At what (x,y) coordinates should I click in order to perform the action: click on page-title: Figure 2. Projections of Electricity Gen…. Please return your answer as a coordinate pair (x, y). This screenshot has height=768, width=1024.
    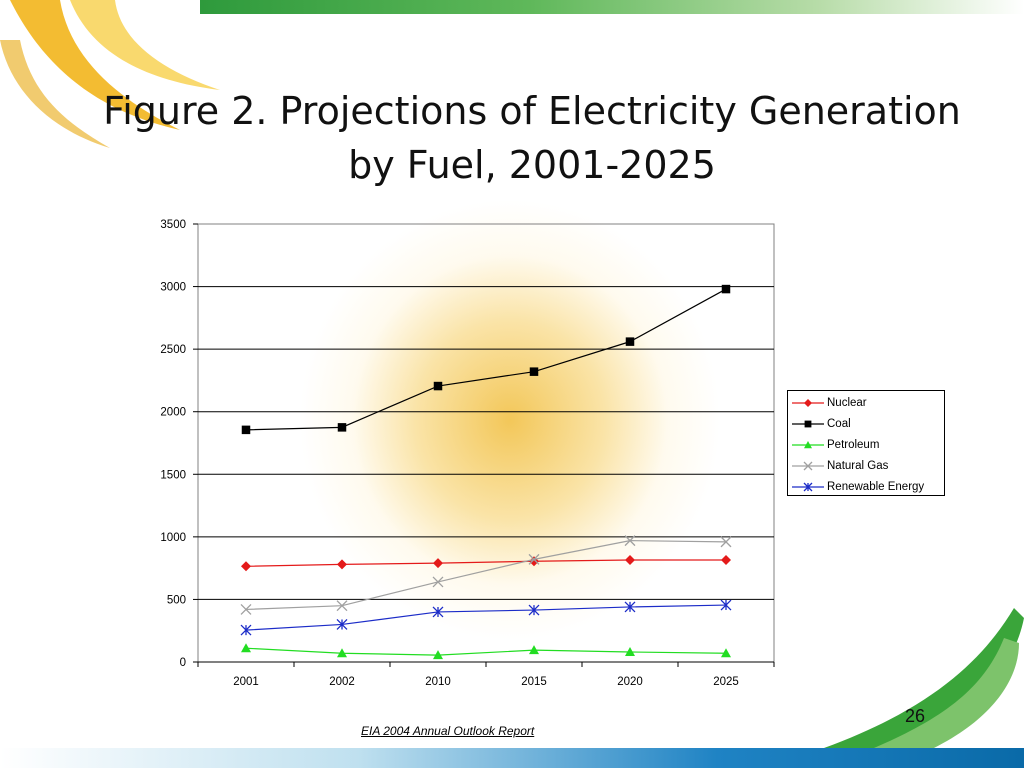
    Looking at the image, I should click on (532, 138).